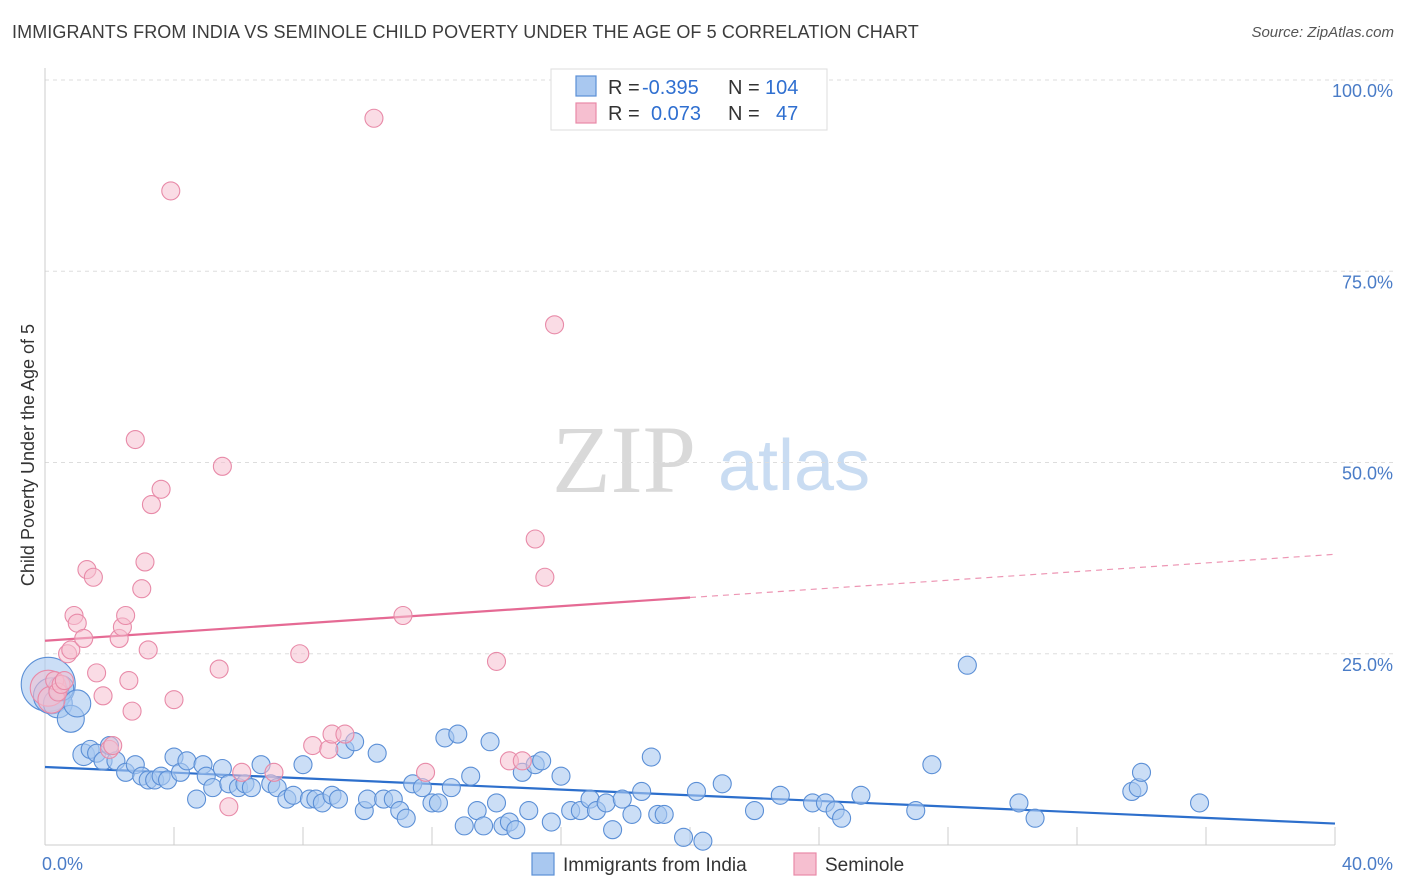 Image resolution: width=1406 pixels, height=892 pixels. What do you see at coordinates (586, 86) in the screenshot?
I see `stats-legend-swatch-india` at bounding box center [586, 86].